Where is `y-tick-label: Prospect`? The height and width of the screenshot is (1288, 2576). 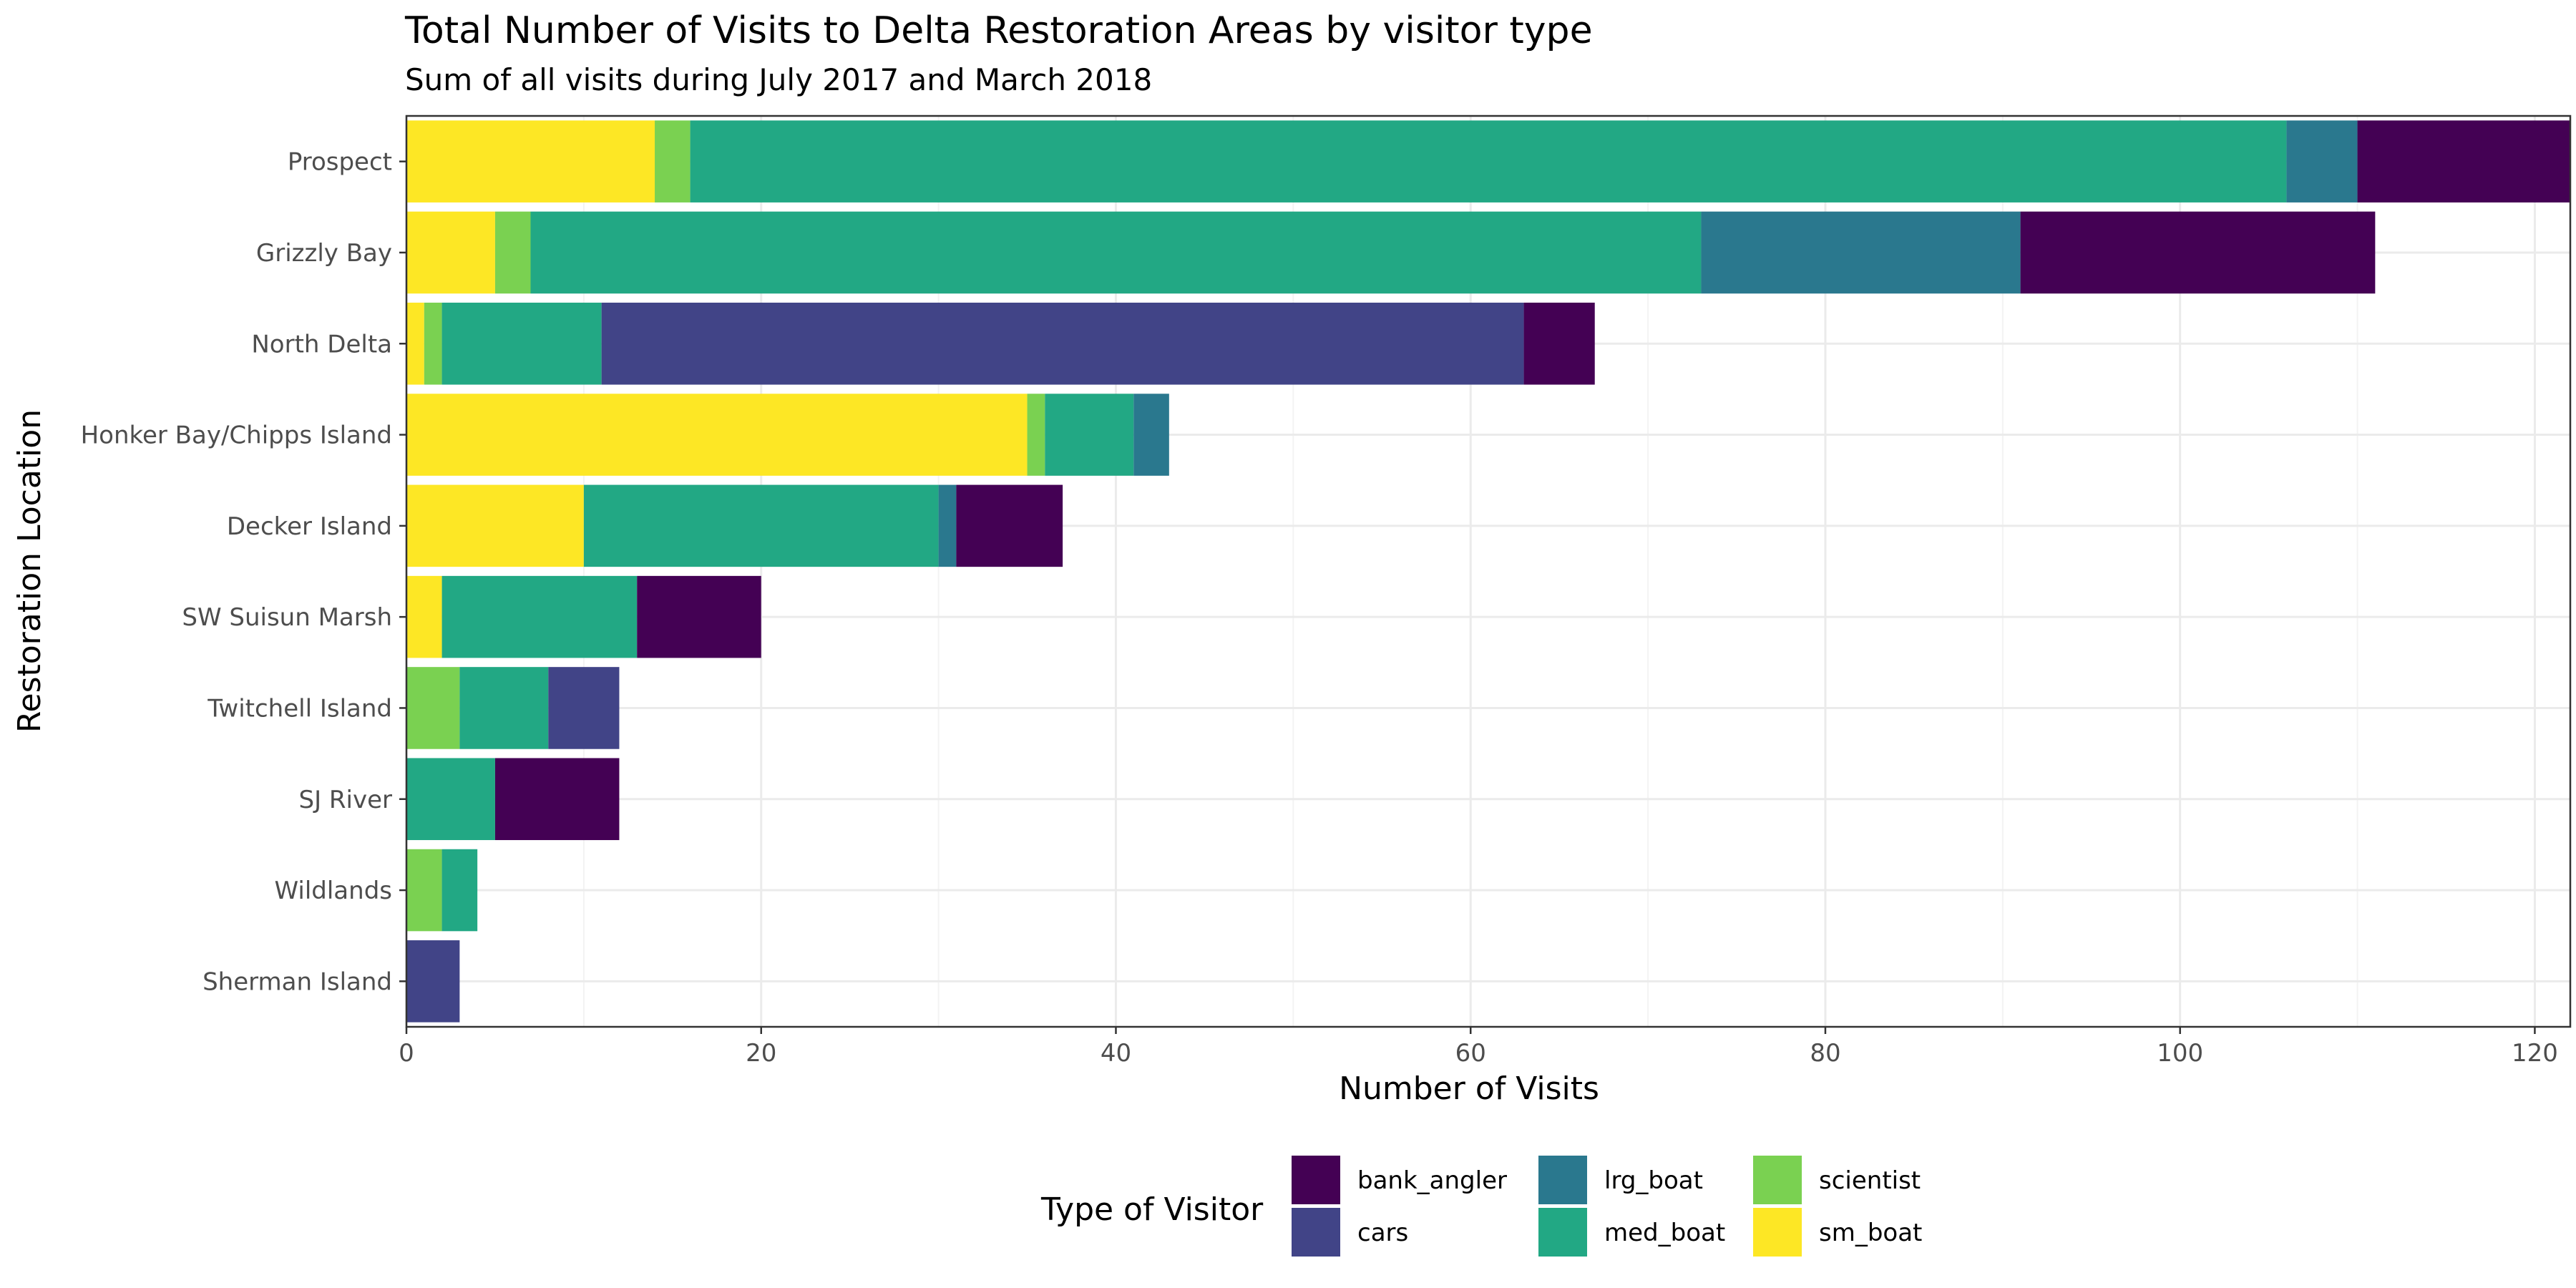 y-tick-label: Prospect is located at coordinates (340, 162).